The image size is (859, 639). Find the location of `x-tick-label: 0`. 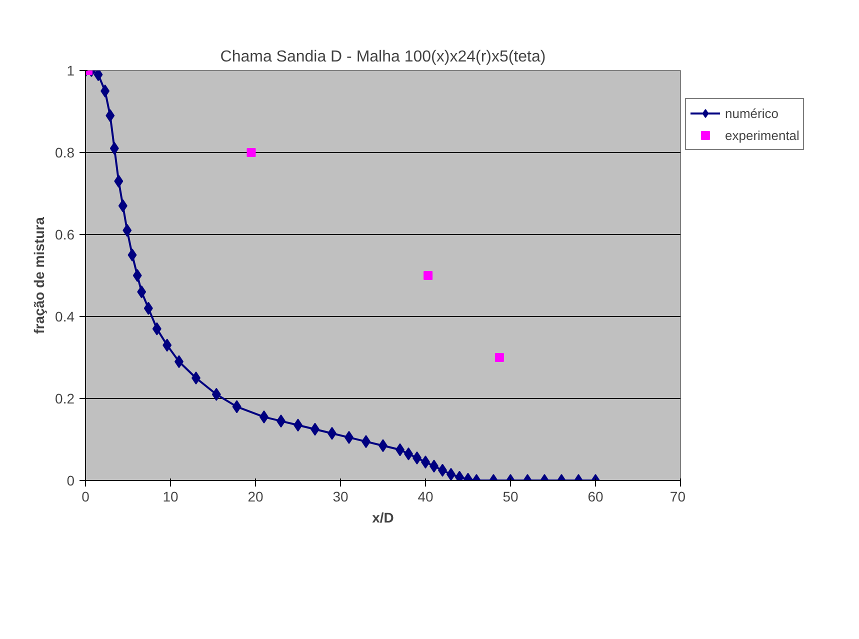

x-tick-label: 0 is located at coordinates (86, 496).